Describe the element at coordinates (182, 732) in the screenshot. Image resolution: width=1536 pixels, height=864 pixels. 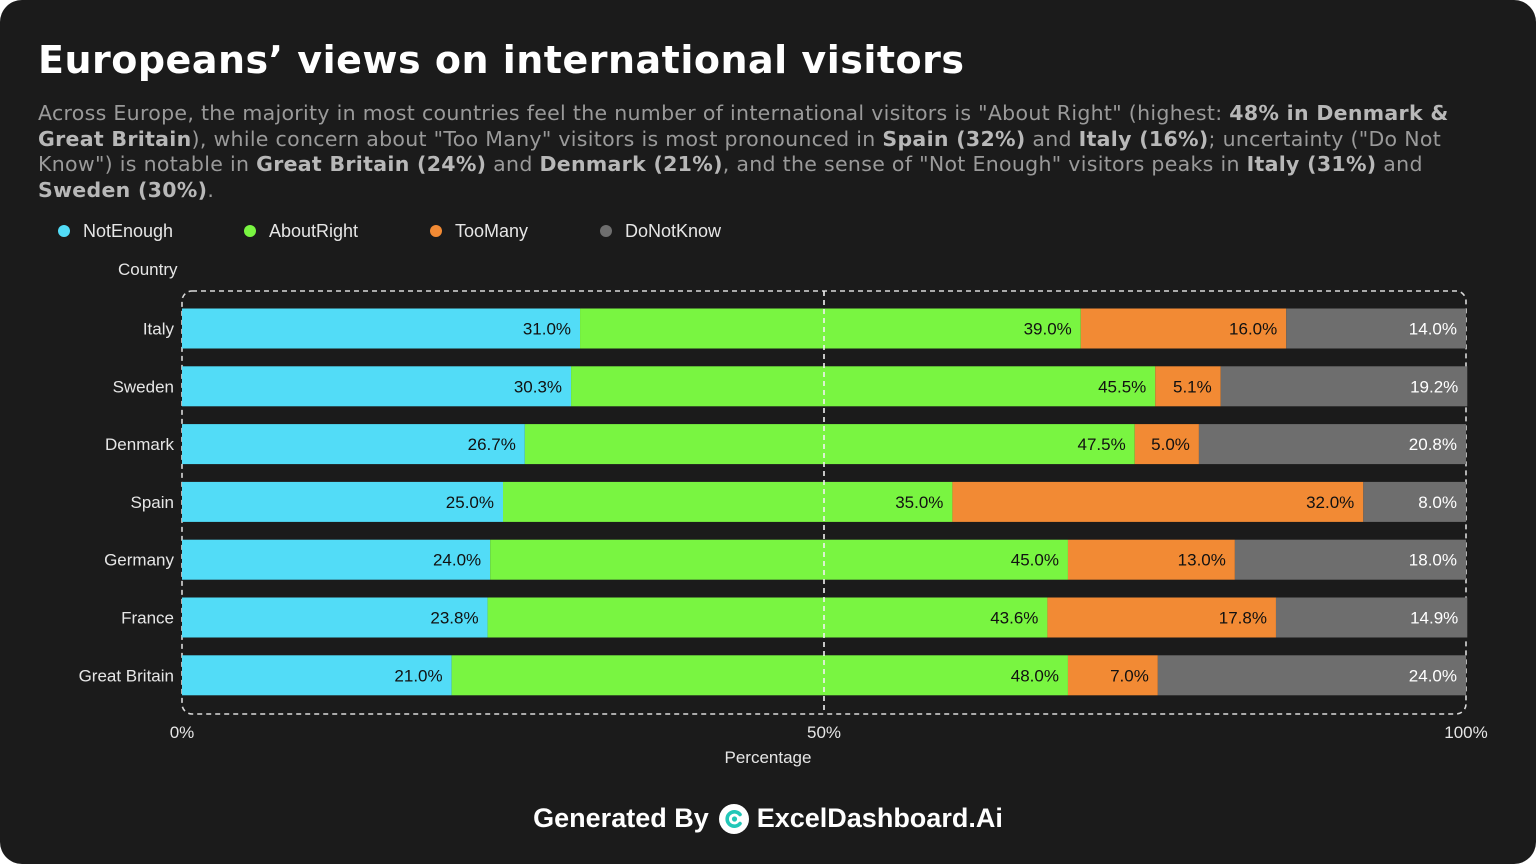
I see `x-tick-label: 0%` at that location.